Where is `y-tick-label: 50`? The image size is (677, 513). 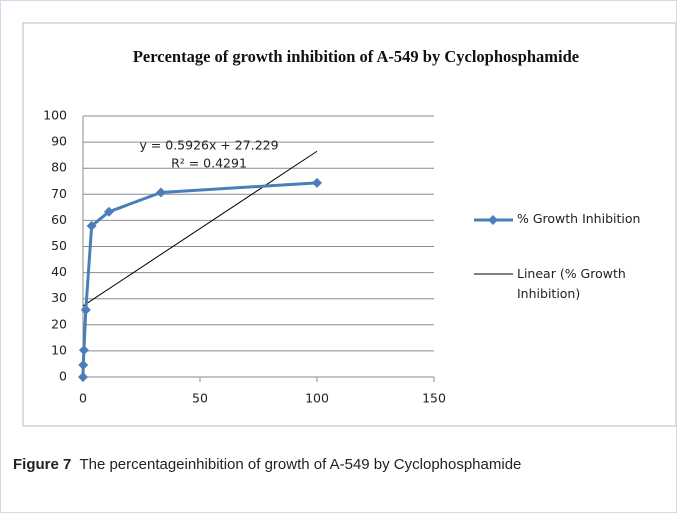 y-tick-label: 50 is located at coordinates (59, 245).